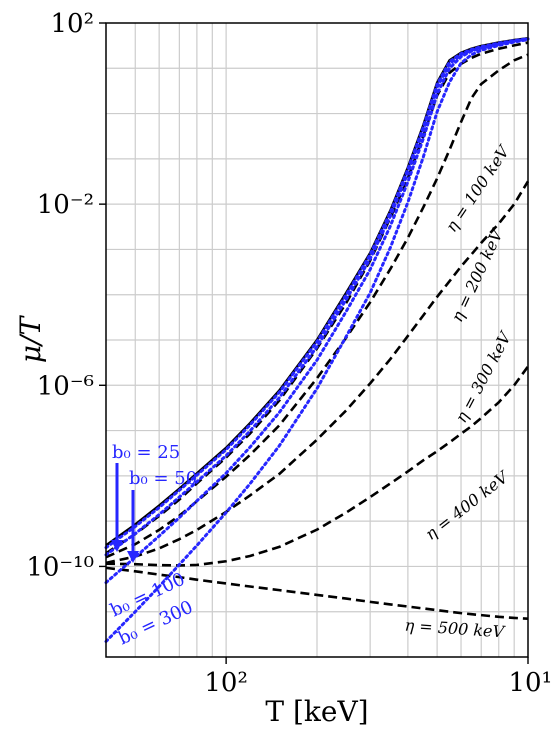  What do you see at coordinates (455, 629) in the screenshot?
I see `annotation-label-4: η = 500 keV` at bounding box center [455, 629].